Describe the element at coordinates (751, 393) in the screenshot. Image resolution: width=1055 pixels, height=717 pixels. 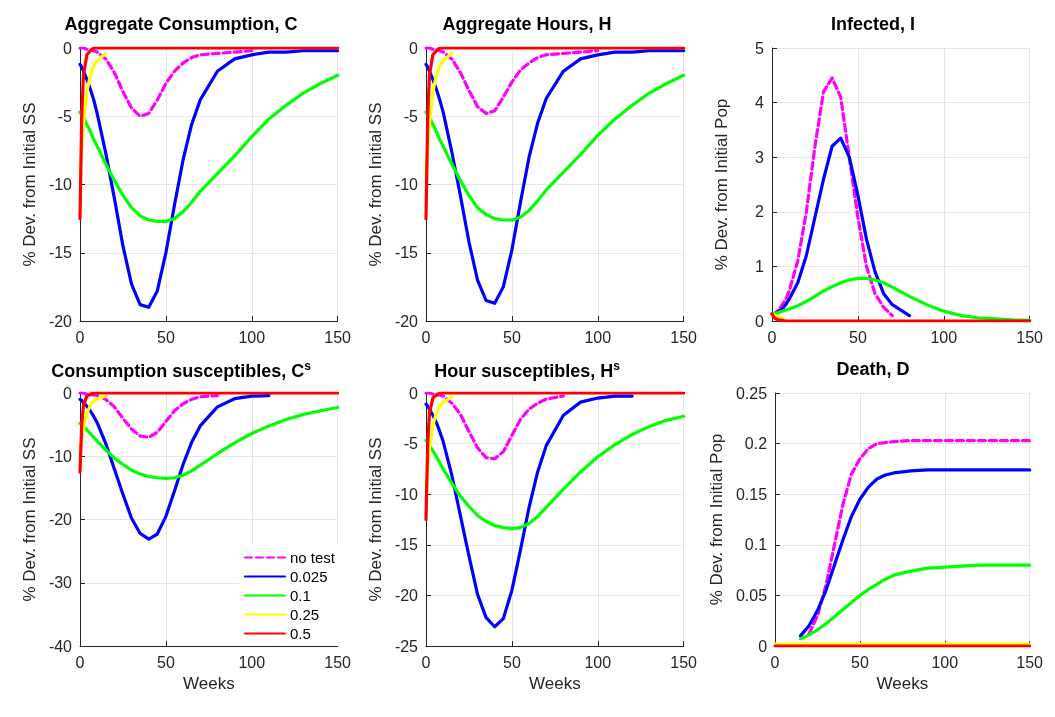
I see `y-tick-label: 0.25` at that location.